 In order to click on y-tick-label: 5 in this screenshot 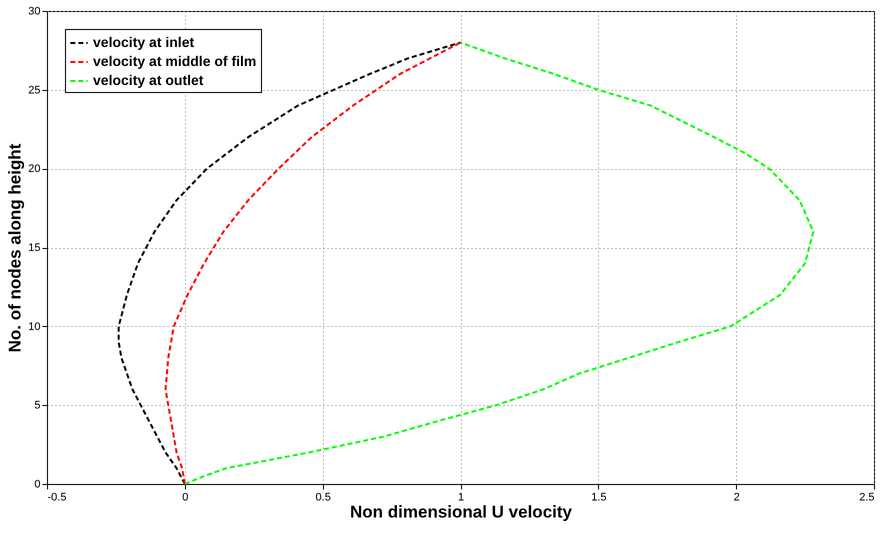, I will do `click(37, 406)`.